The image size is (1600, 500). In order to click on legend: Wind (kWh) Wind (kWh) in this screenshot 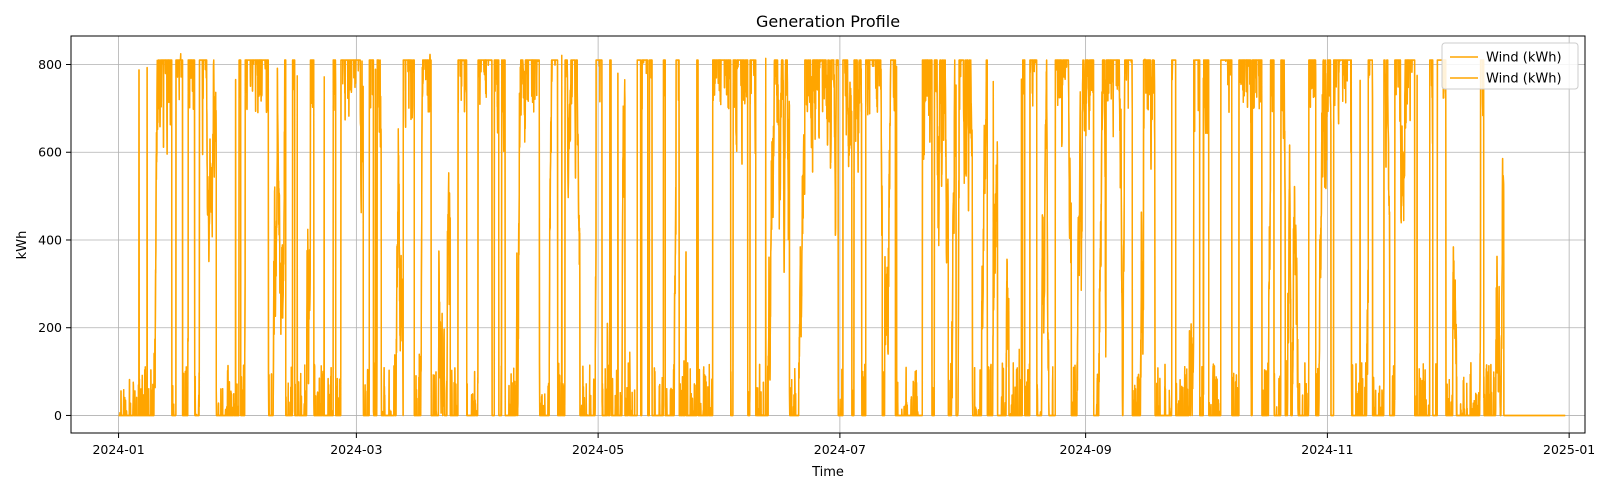, I will do `click(1510, 66)`.